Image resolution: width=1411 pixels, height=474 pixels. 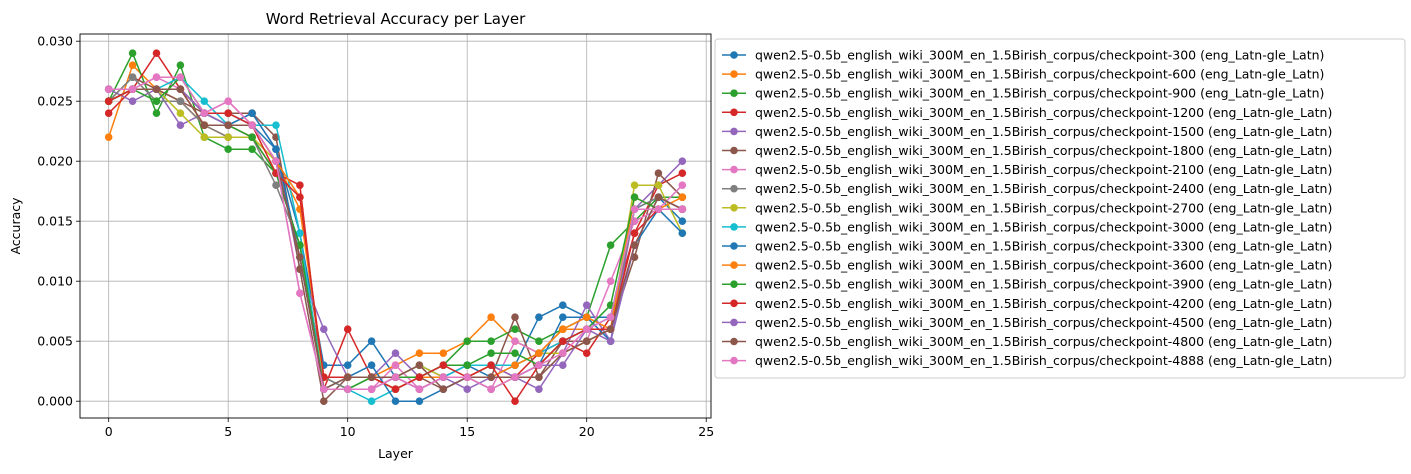 What do you see at coordinates (55, 341) in the screenshot?
I see `y-tick-label: 0.005` at bounding box center [55, 341].